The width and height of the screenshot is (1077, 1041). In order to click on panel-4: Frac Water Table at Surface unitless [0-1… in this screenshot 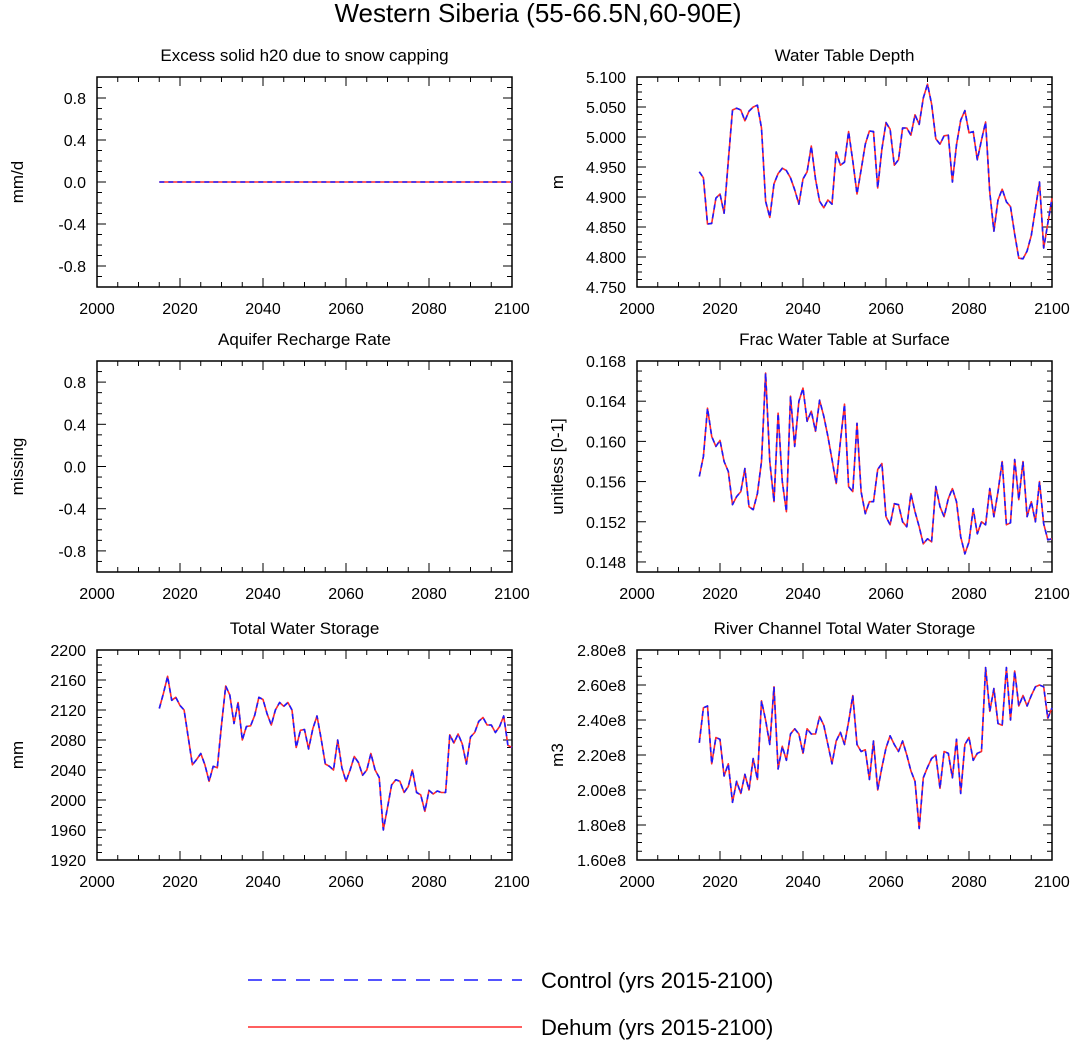, I will do `click(809, 466)`.